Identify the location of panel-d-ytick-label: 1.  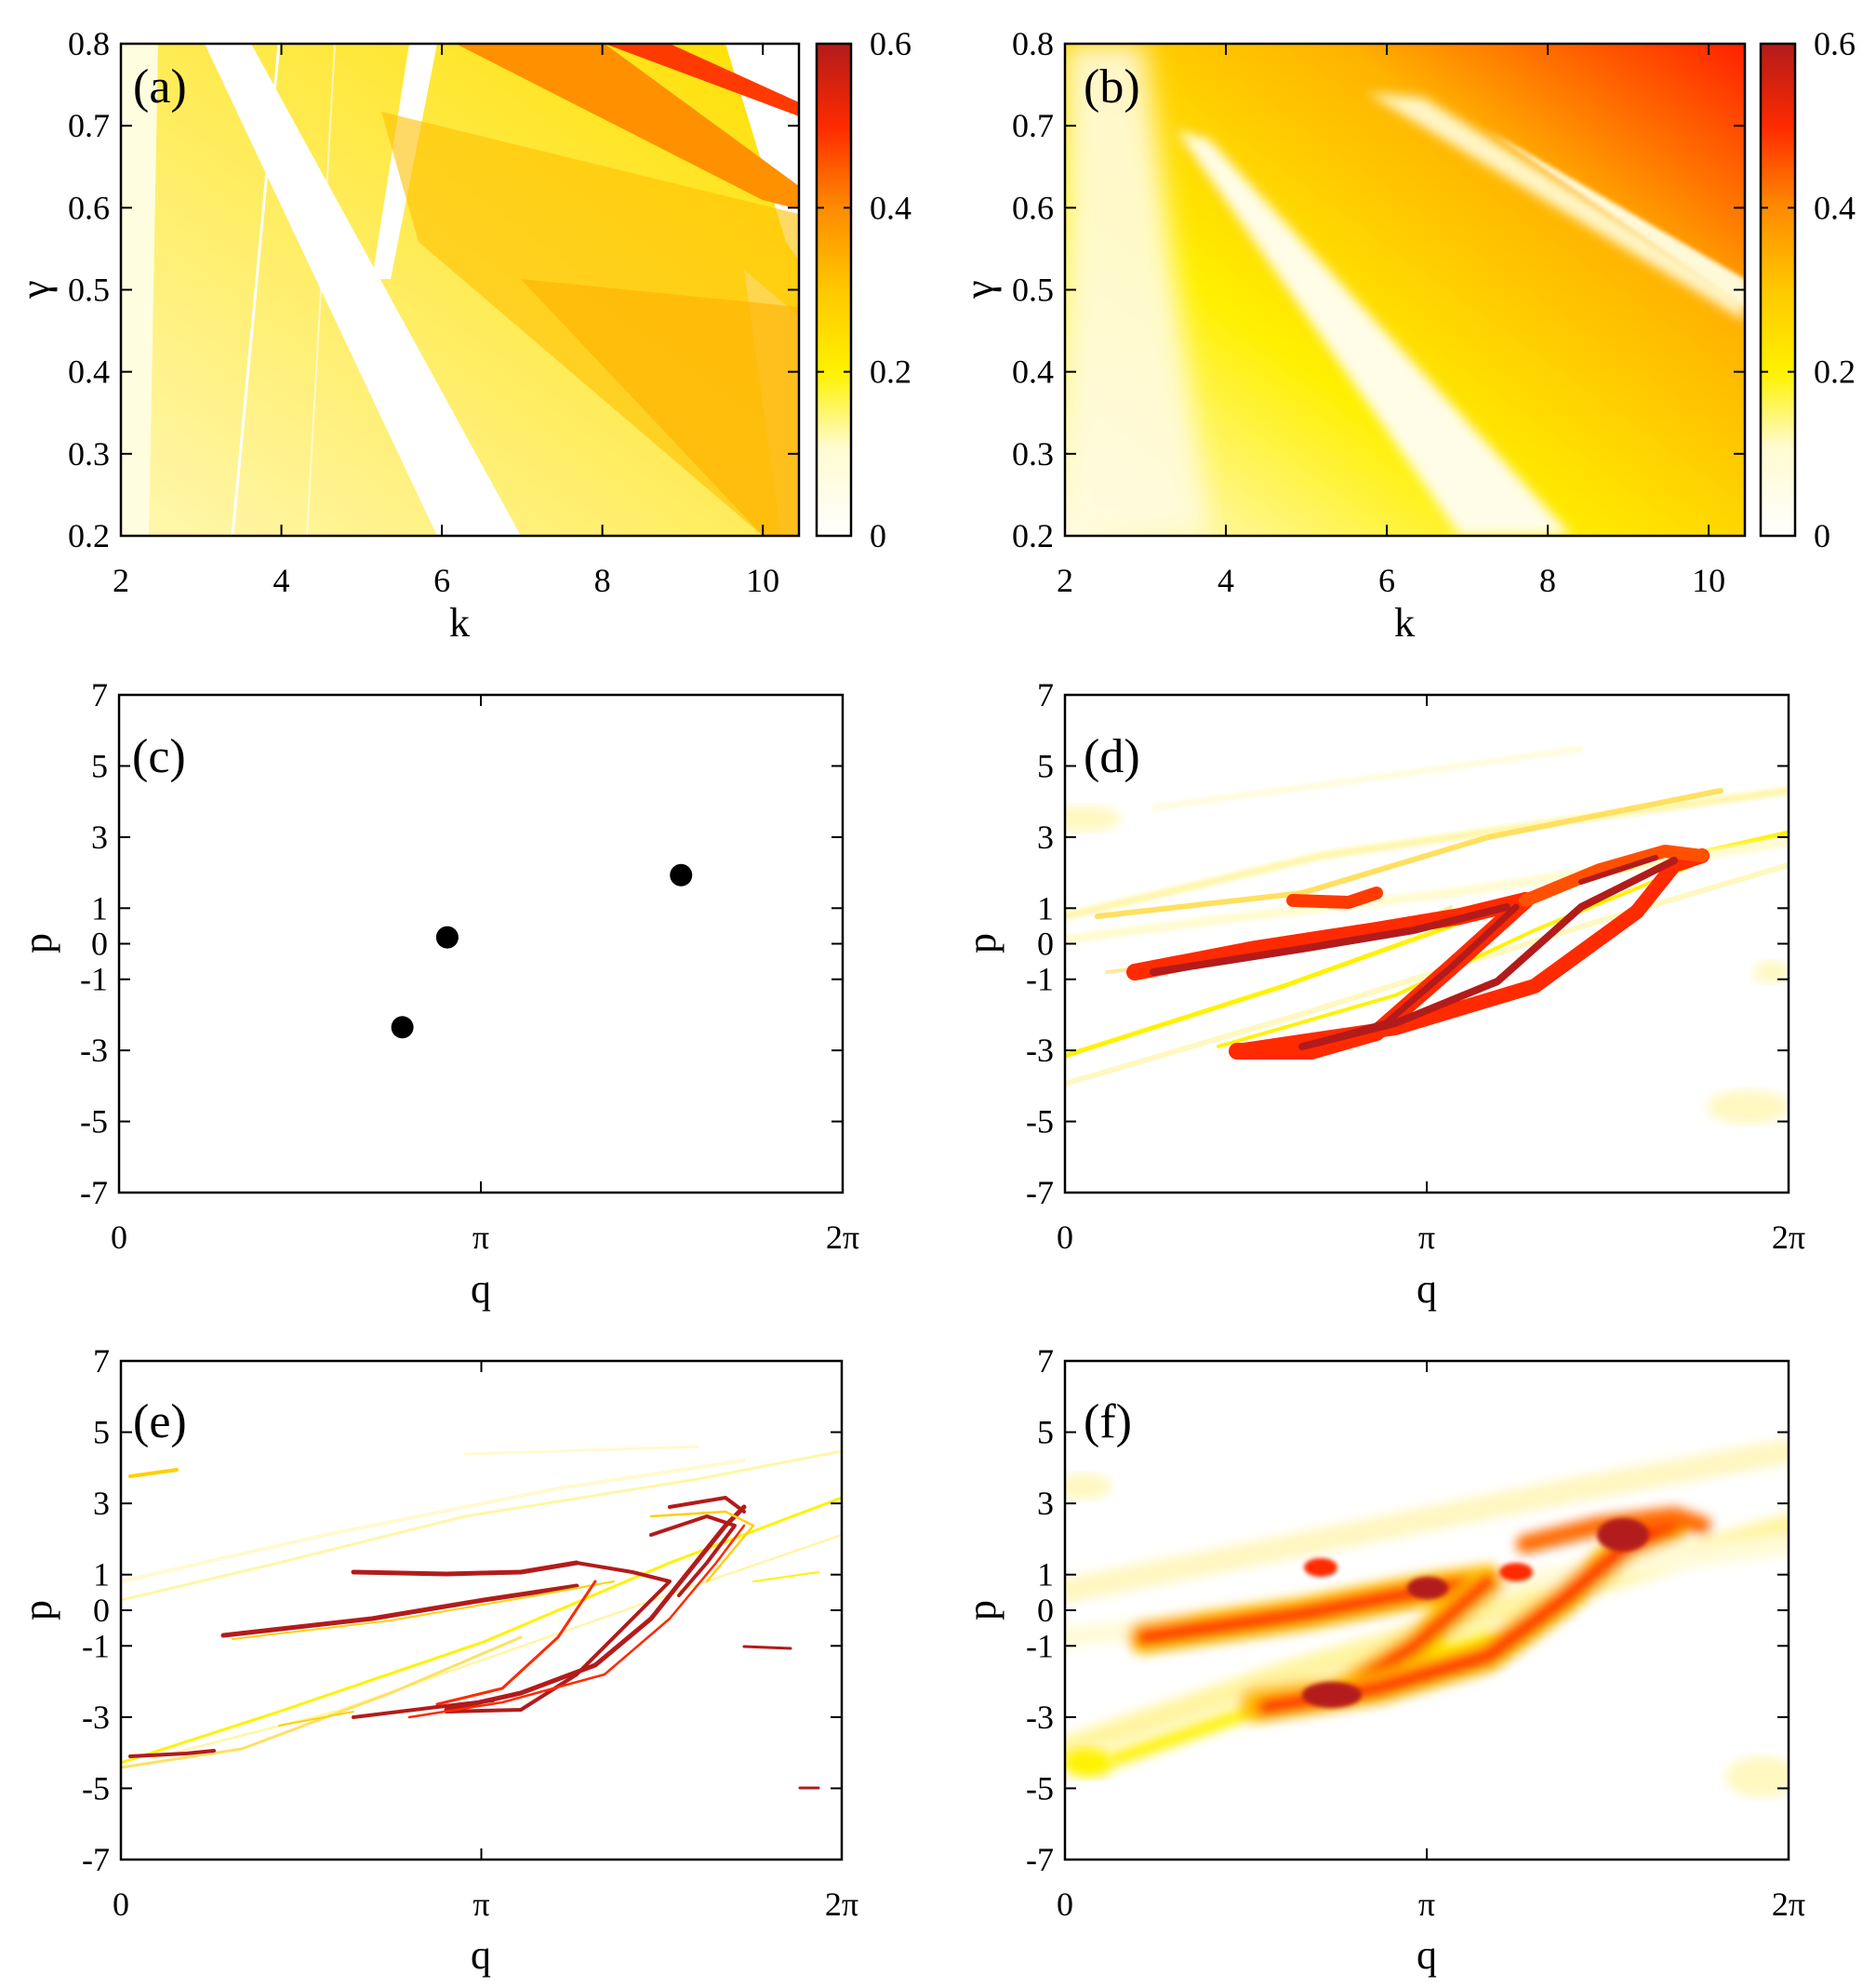
(1045, 908).